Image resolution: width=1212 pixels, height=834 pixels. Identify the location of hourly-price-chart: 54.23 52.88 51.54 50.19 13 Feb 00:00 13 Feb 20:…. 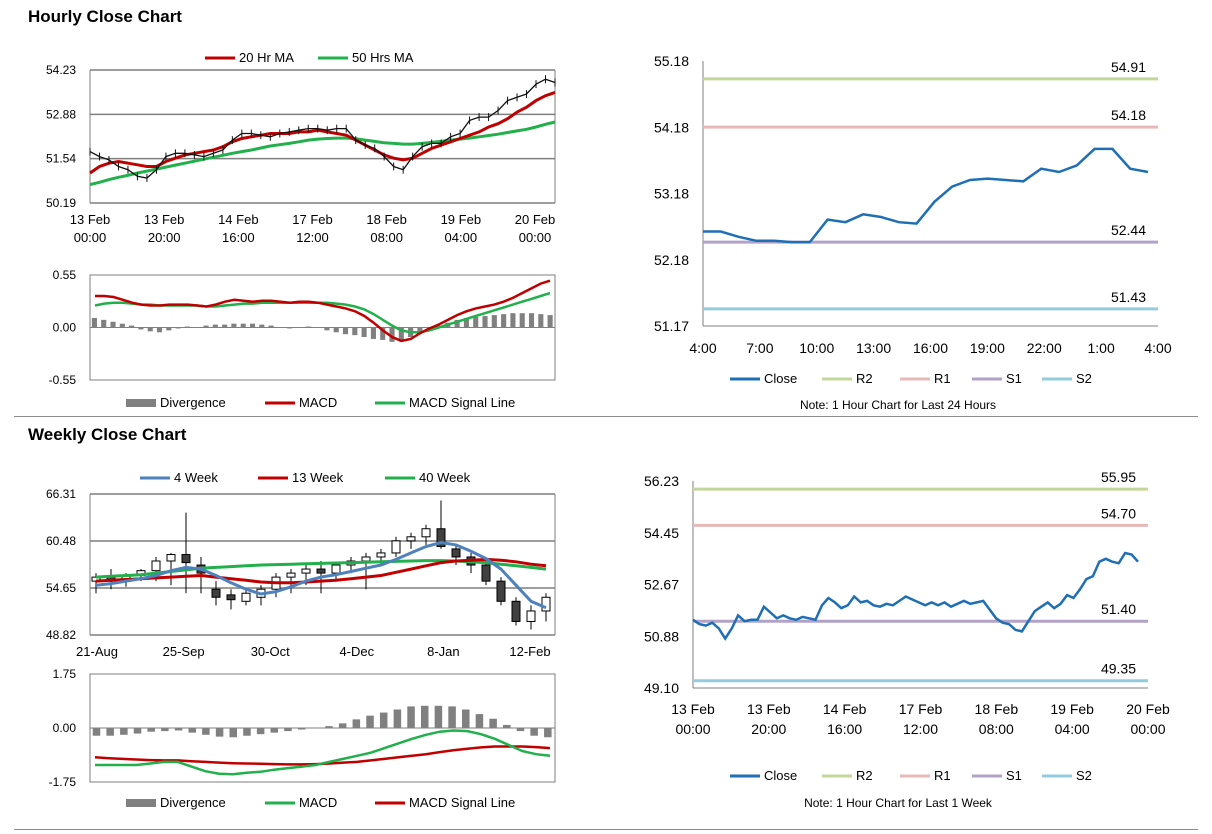
(301, 147).